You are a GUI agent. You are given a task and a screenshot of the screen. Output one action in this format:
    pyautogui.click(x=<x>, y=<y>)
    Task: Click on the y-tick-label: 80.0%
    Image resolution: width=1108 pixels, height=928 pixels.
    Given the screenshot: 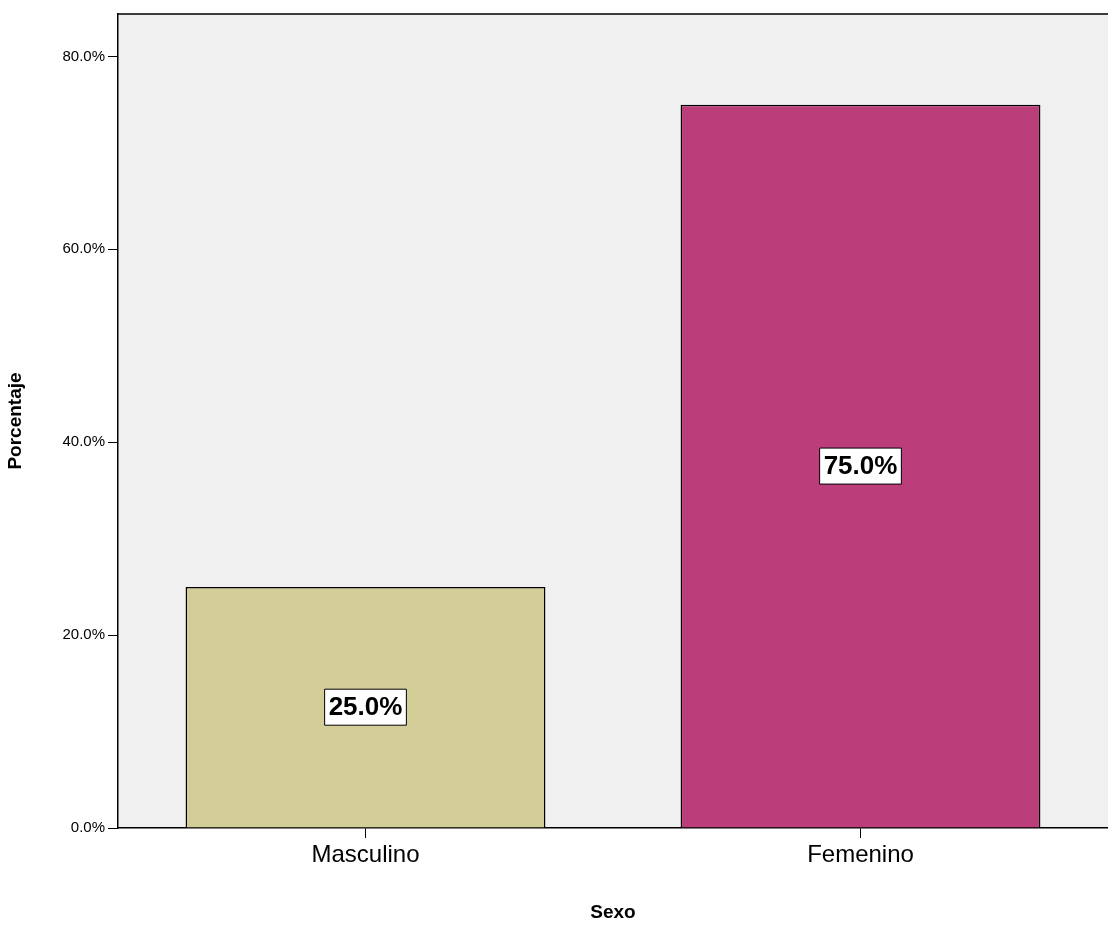 What is the action you would take?
    pyautogui.click(x=83, y=55)
    